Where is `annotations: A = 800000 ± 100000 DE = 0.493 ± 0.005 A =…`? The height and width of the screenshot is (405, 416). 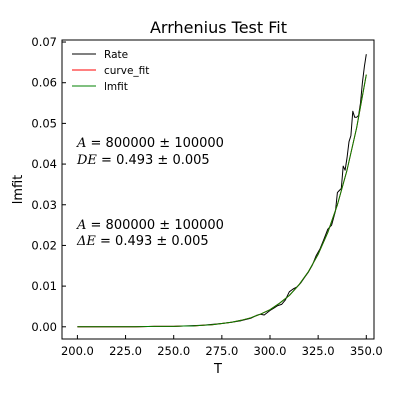
annotations: A = 800000 ± 100000 DE = 0.493 ± 0.005 A =… is located at coordinates (150, 192).